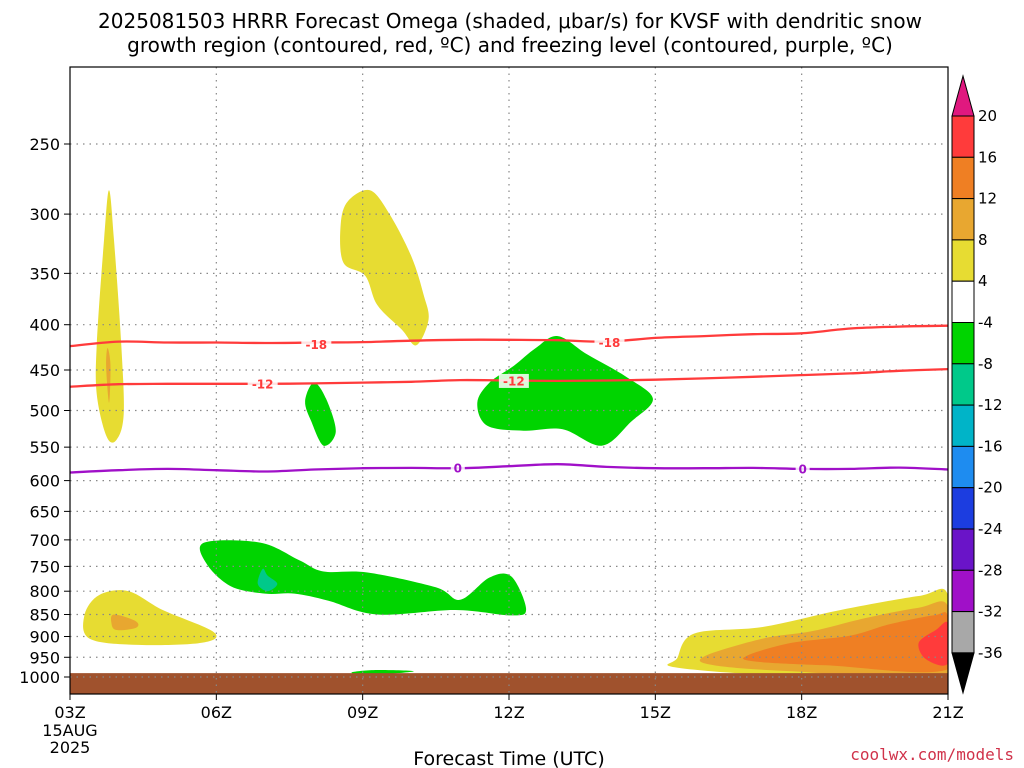 The width and height of the screenshot is (1024, 768). What do you see at coordinates (801, 712) in the screenshot?
I see `x-tick-label: 18Z` at bounding box center [801, 712].